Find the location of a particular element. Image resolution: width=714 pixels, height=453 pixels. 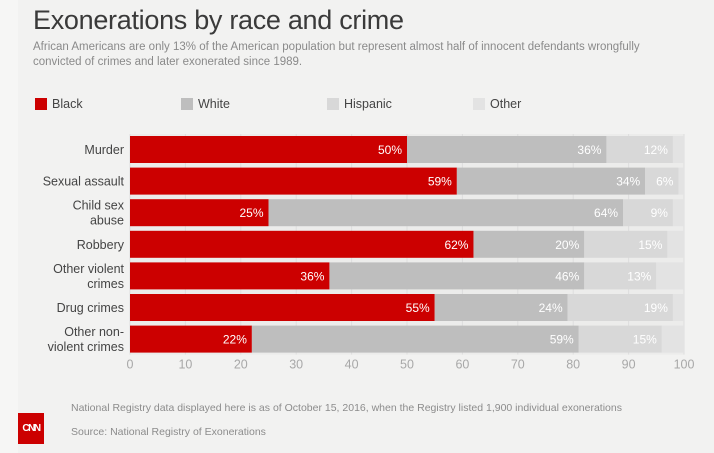

value-label: 64% is located at coordinates (606, 213).